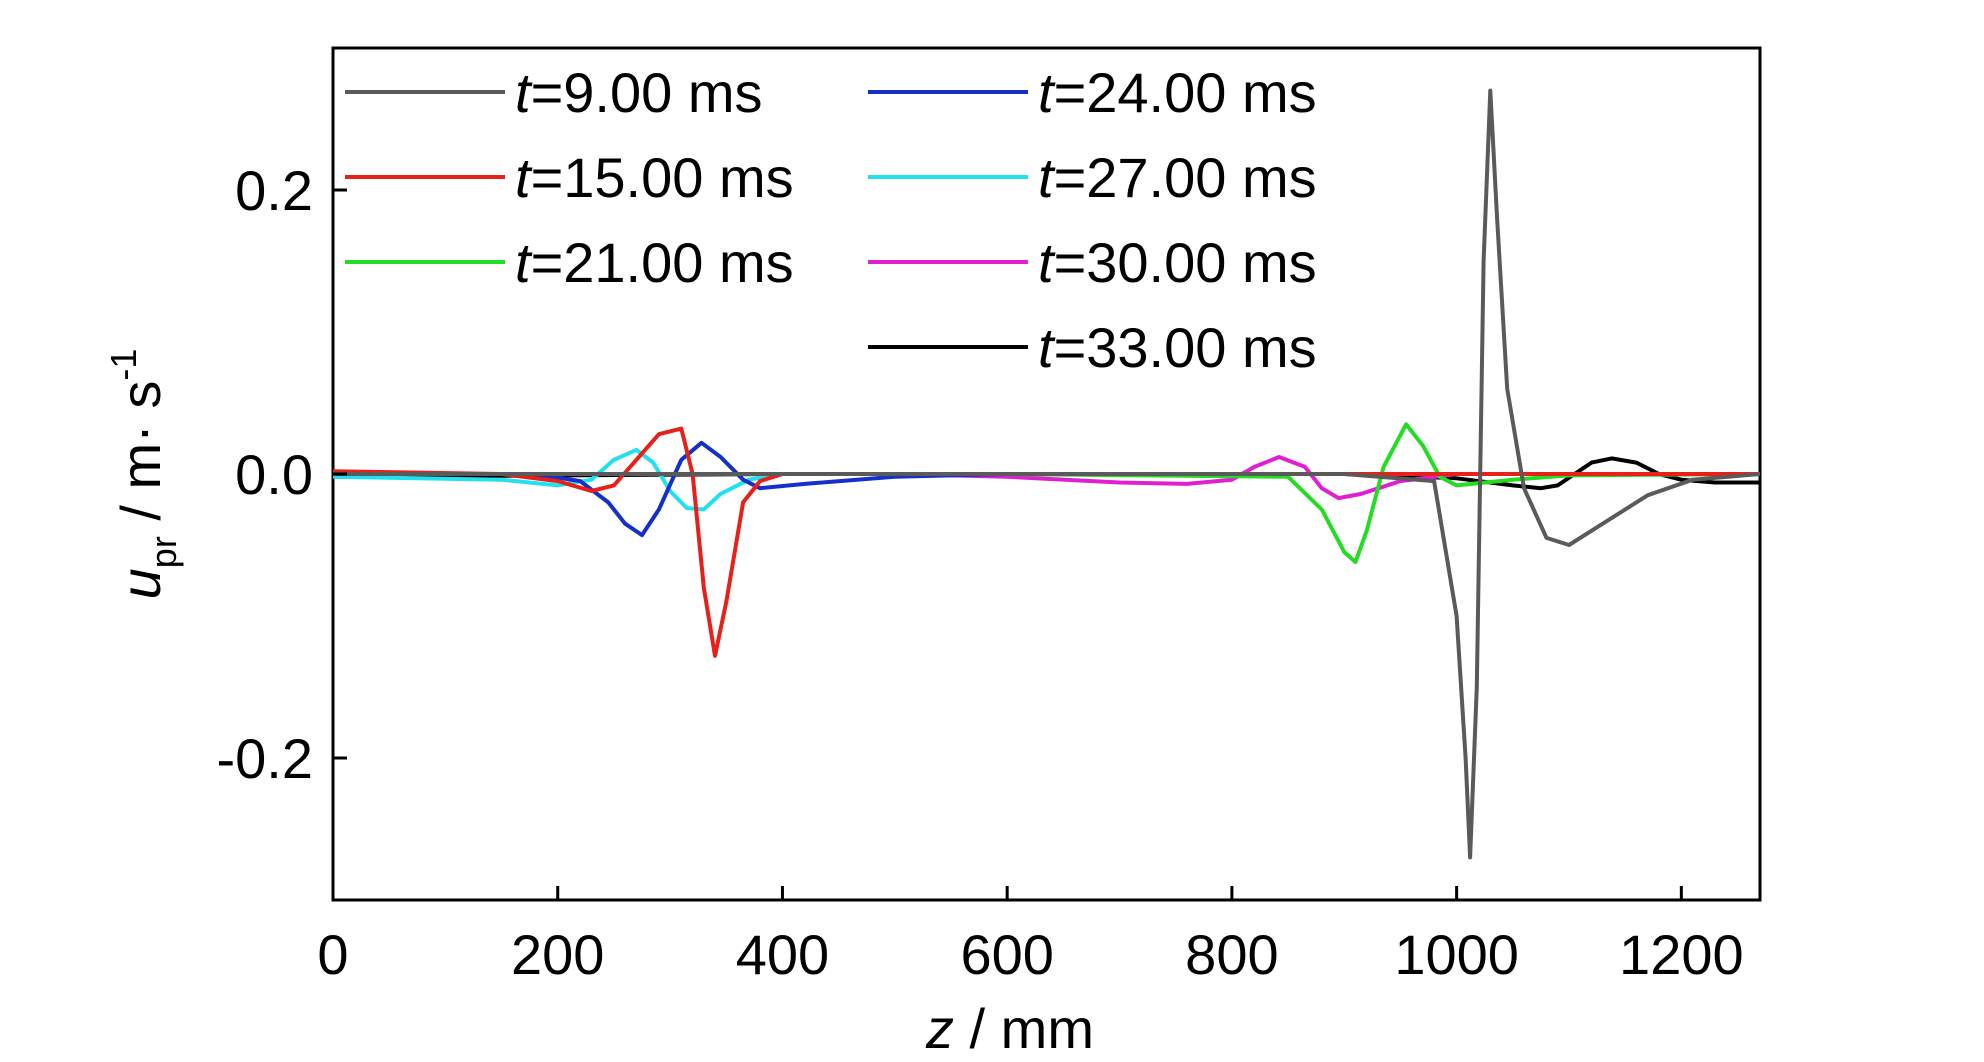 This screenshot has width=1984, height=1062. I want to click on x-tick-label: 400, so click(782, 954).